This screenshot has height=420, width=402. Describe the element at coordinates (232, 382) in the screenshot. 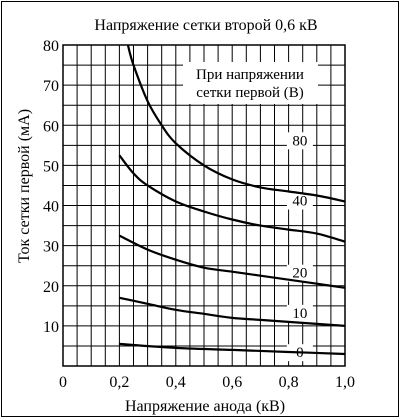

I see `x-tick-label: 0,6` at that location.